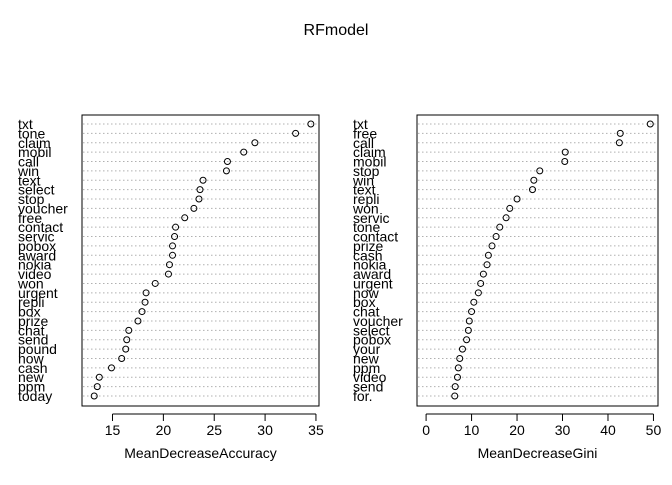  Describe the element at coordinates (113, 430) in the screenshot. I see `x-tick-label: 15` at that location.